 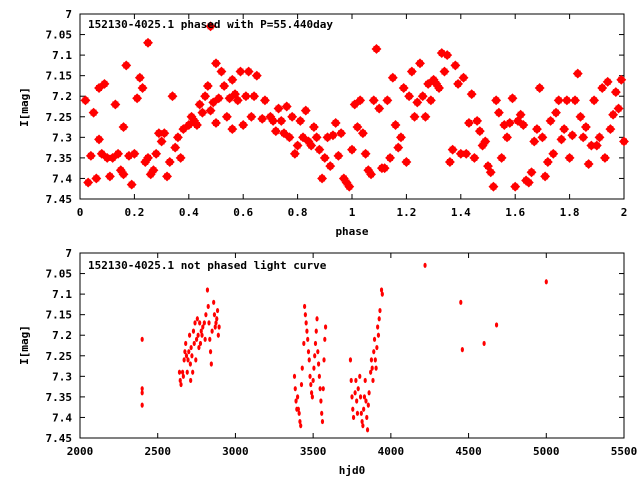 I want to click on phased-y-tick-label: 7.35, so click(x=59, y=158).